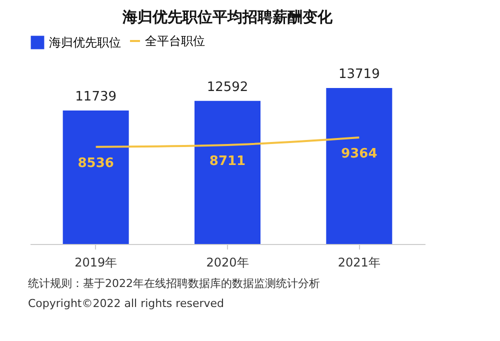 The height and width of the screenshot is (341, 500). What do you see at coordinates (96, 263) in the screenshot?
I see `x-tick-label: 2019年` at bounding box center [96, 263].